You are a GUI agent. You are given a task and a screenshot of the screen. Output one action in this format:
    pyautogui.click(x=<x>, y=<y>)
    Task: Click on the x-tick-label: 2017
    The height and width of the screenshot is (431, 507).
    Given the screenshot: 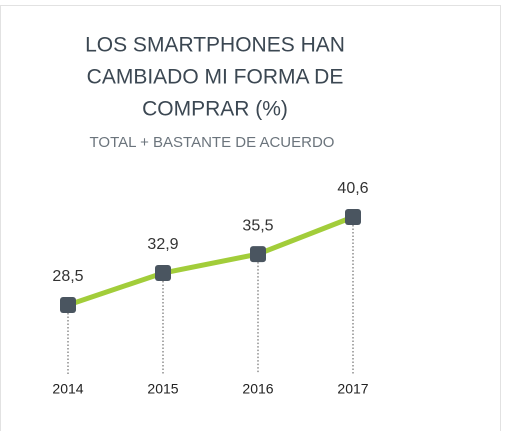 What is the action you would take?
    pyautogui.click(x=352, y=389)
    